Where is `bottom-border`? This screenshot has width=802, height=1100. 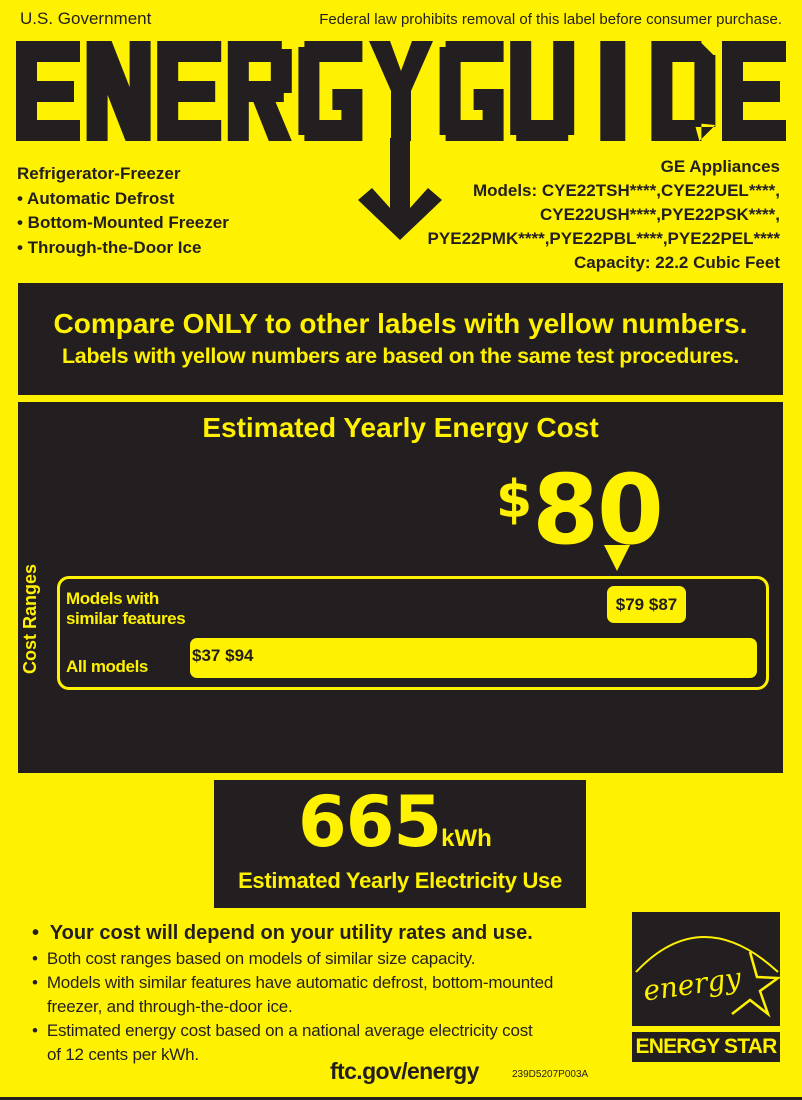
bottom-border is located at coordinates (401, 1098).